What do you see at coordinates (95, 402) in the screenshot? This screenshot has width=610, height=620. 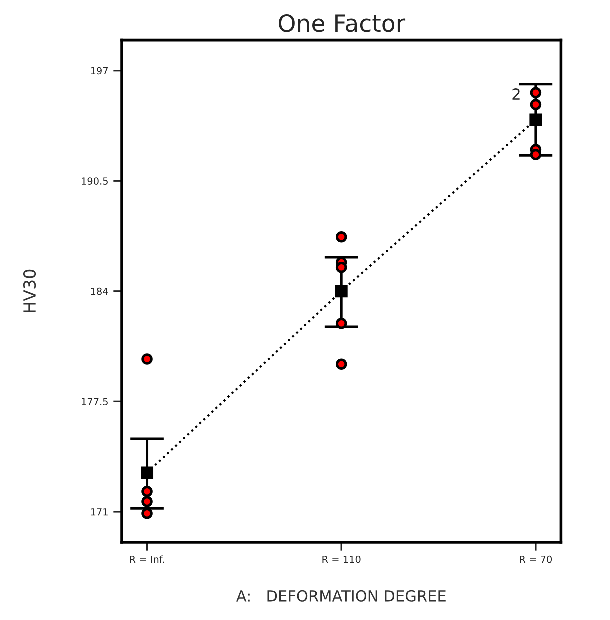 I see `y-tick-label: 177.5` at bounding box center [95, 402].